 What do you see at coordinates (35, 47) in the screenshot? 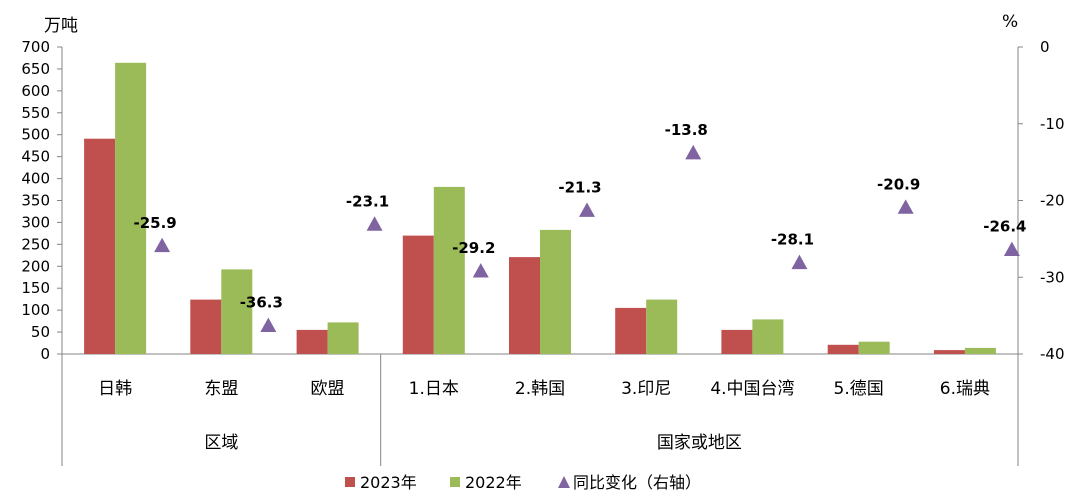
I see `left-tick-label: 700` at bounding box center [35, 47].